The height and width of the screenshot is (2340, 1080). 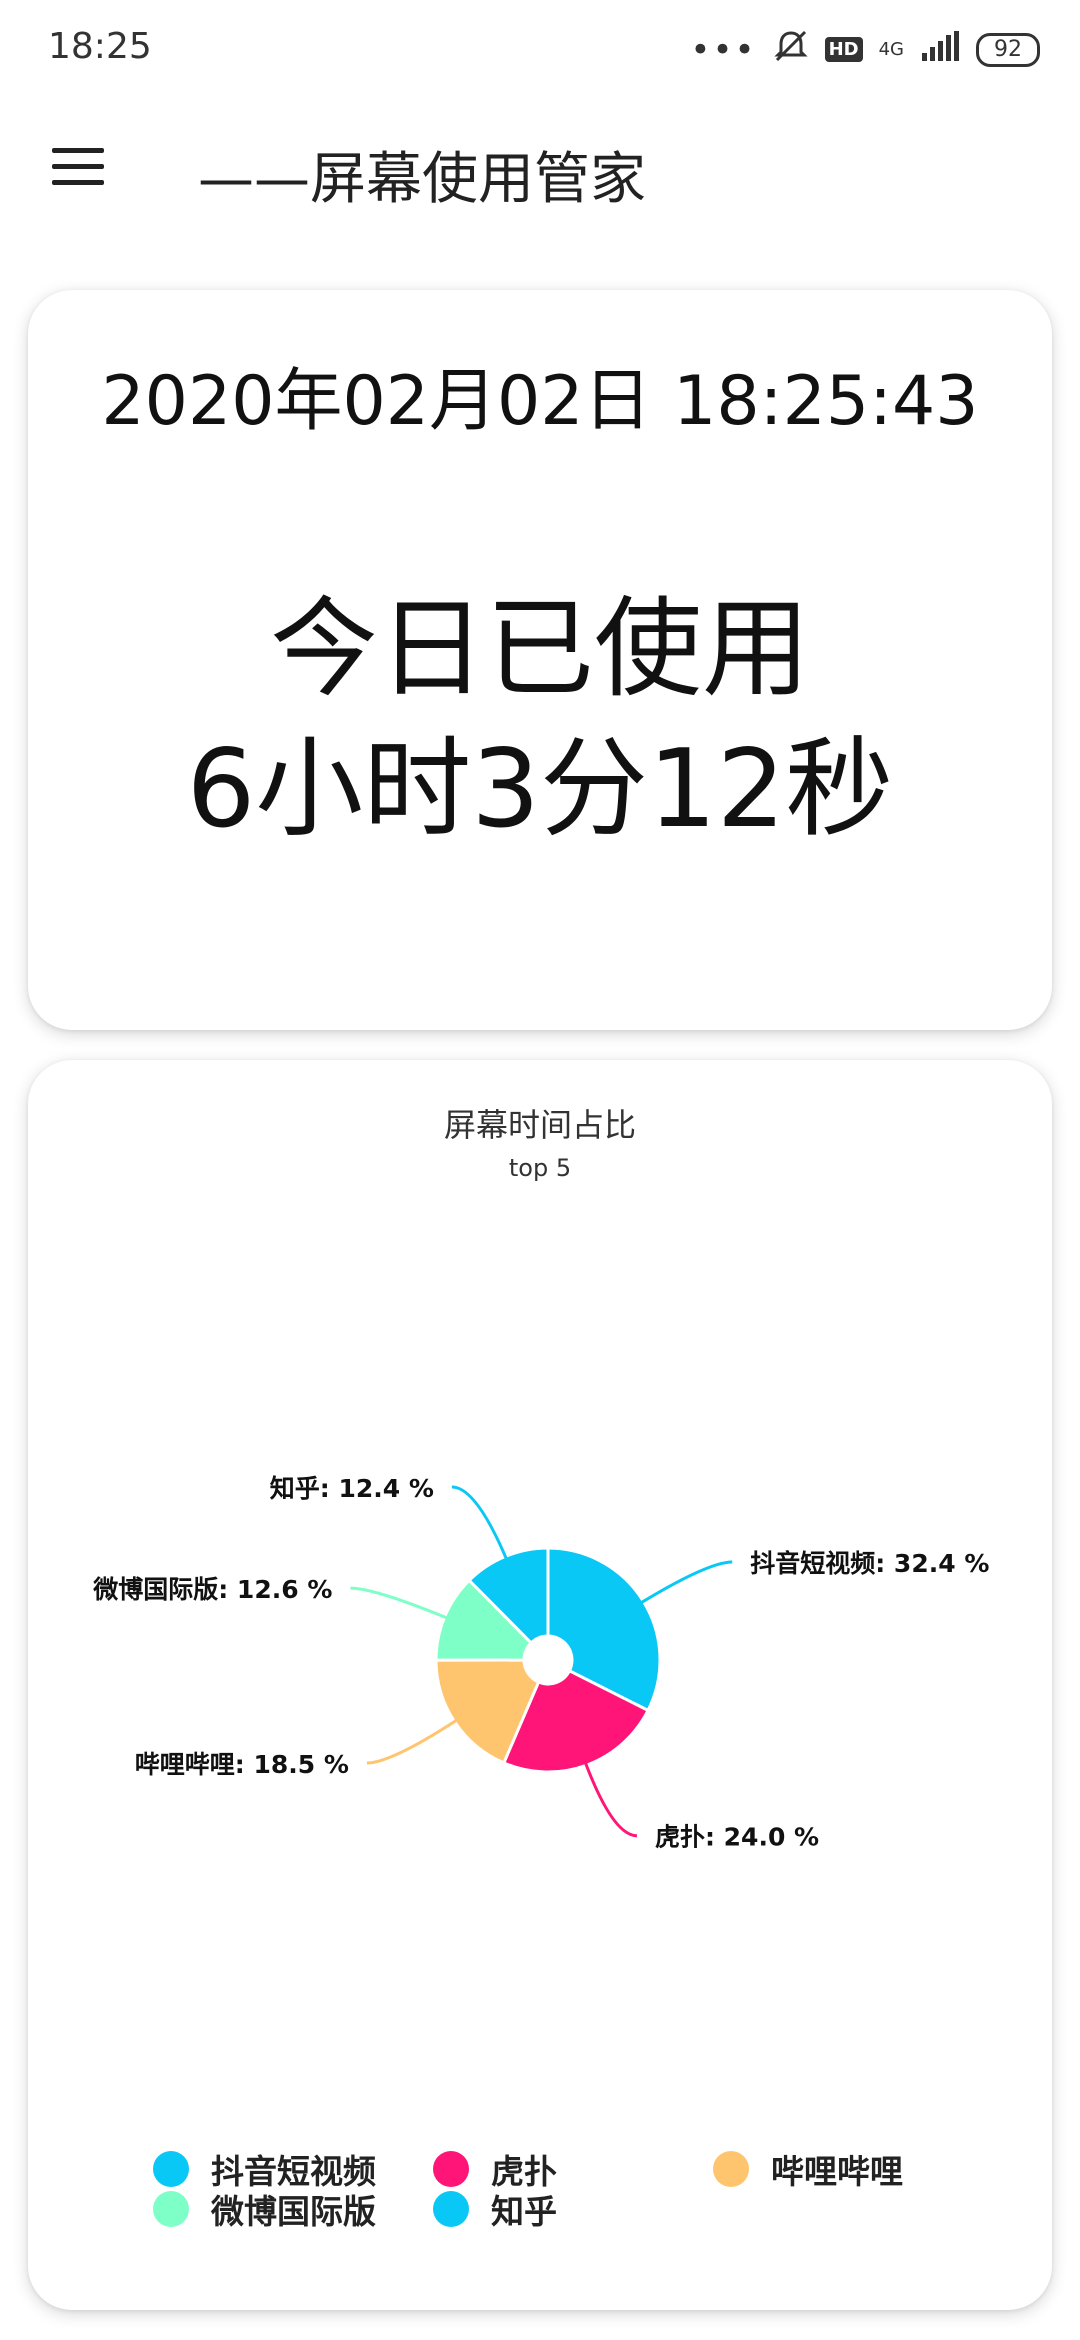 I want to click on hd-icon: HD, so click(x=843, y=49).